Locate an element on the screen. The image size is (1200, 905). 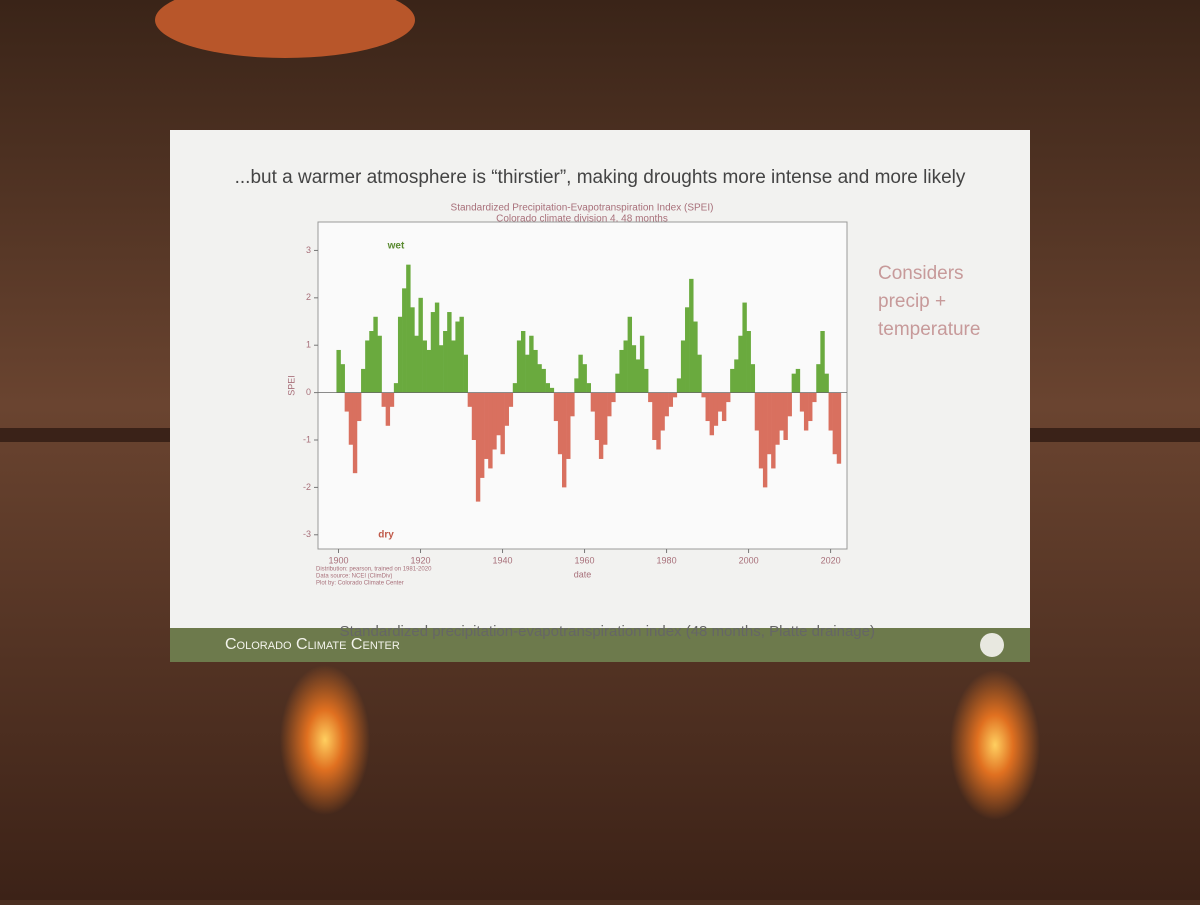
sconce is located at coordinates (995, 745).